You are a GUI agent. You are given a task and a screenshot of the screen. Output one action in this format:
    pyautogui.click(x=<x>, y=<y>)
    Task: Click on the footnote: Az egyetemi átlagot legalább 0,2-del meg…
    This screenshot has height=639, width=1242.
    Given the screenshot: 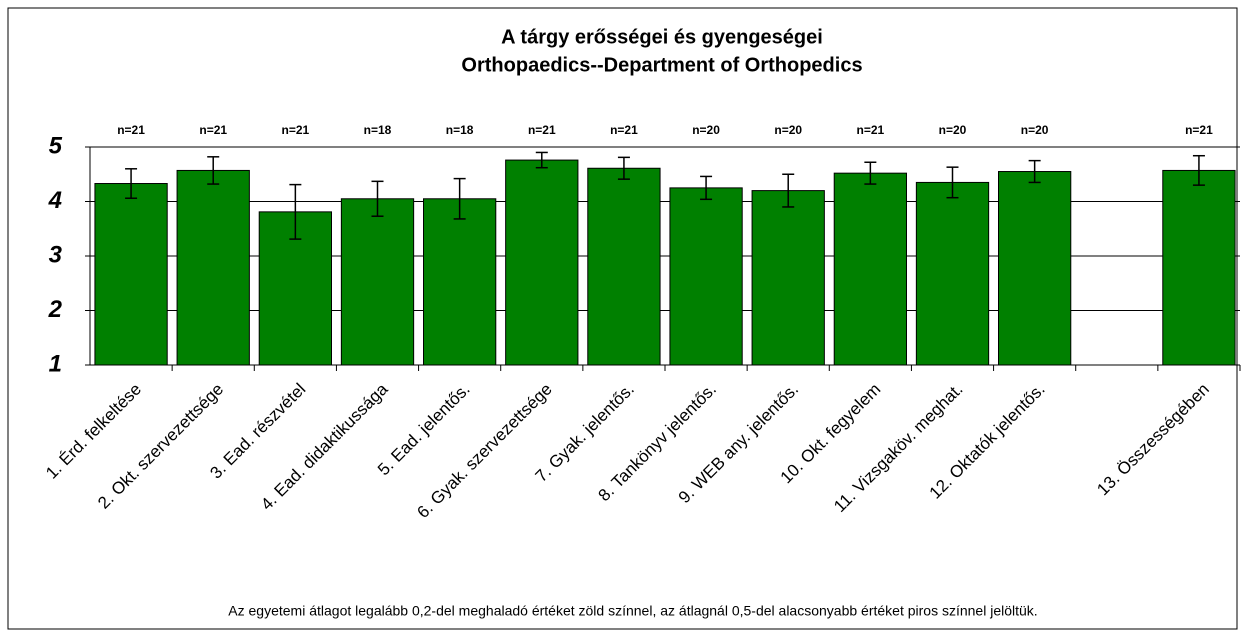 What is the action you would take?
    pyautogui.click(x=632, y=611)
    